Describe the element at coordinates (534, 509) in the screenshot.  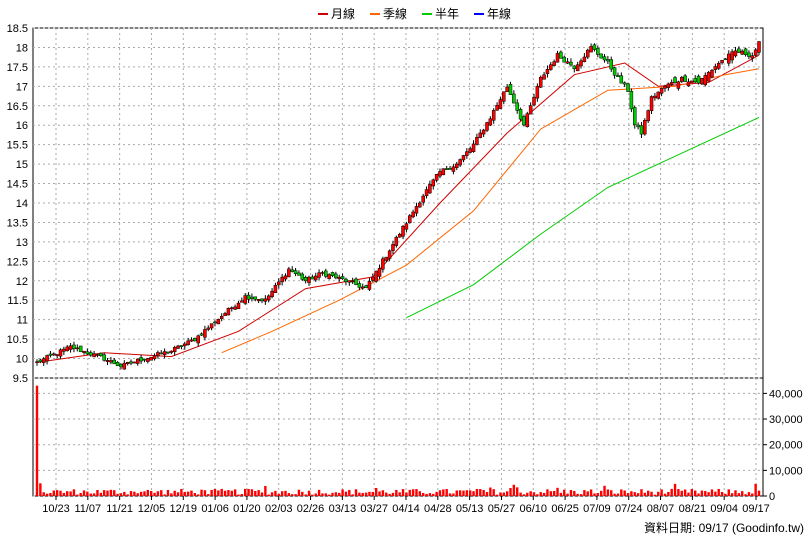
I see `date-tick-label: 06/10` at that location.